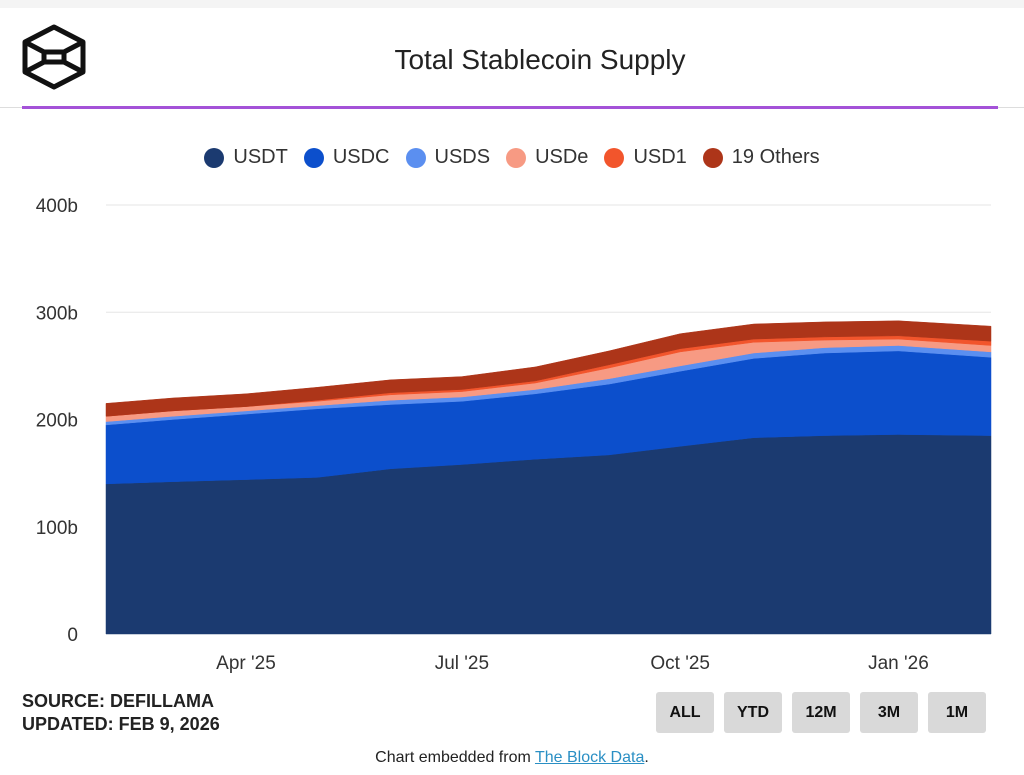 The width and height of the screenshot is (1024, 775). Describe the element at coordinates (118, 701) in the screenshot. I see `source-label: SOURCE: DEFILLAMA` at that location.